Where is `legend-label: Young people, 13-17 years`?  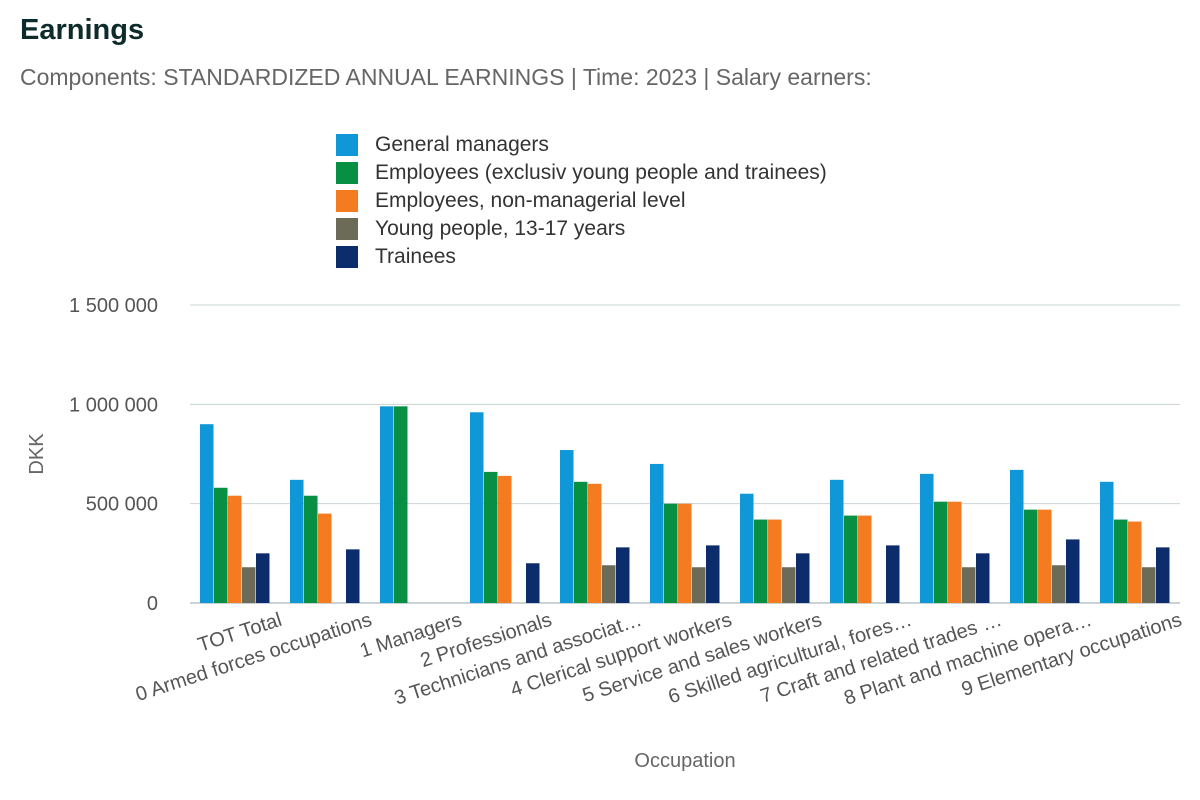 legend-label: Young people, 13-17 years is located at coordinates (500, 228).